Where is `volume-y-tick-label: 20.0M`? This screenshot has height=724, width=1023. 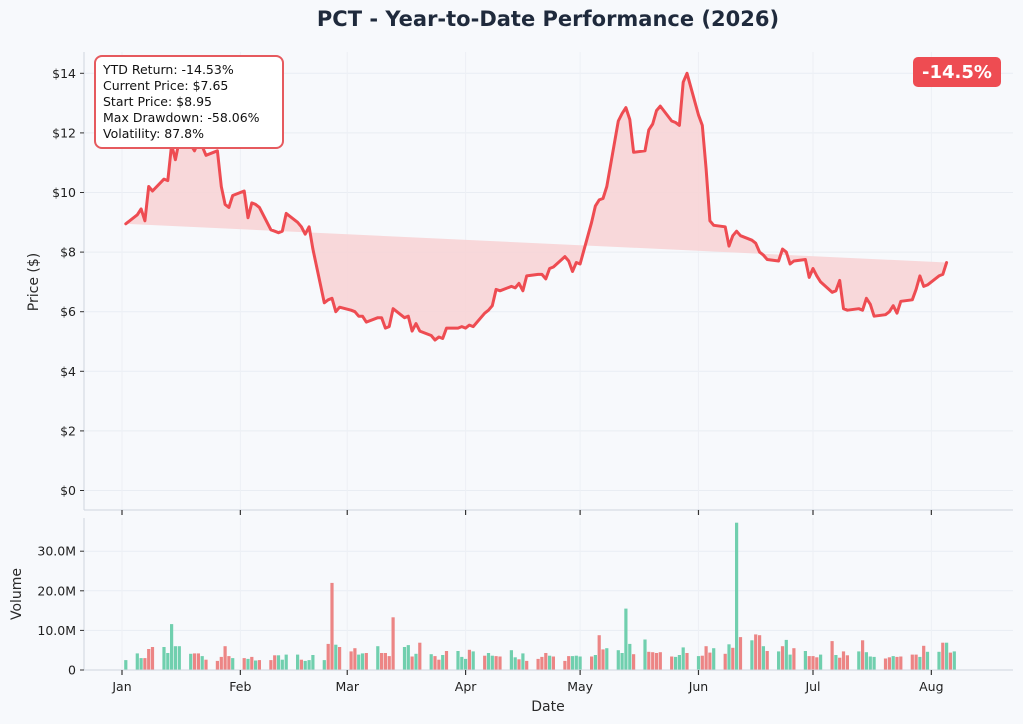
volume-y-tick-label: 20.0M is located at coordinates (56, 590).